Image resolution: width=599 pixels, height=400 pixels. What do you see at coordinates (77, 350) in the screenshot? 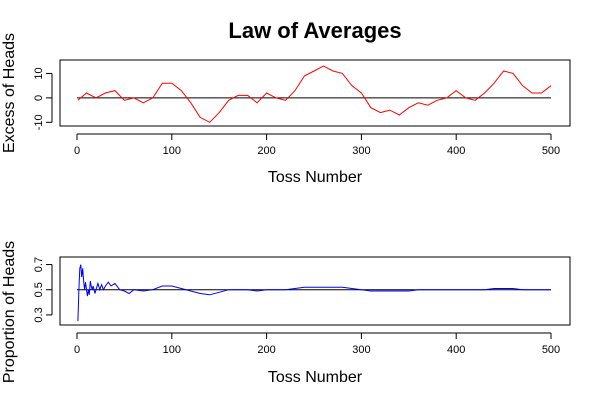
I see `x-tick-label-bottom: 0` at bounding box center [77, 350].